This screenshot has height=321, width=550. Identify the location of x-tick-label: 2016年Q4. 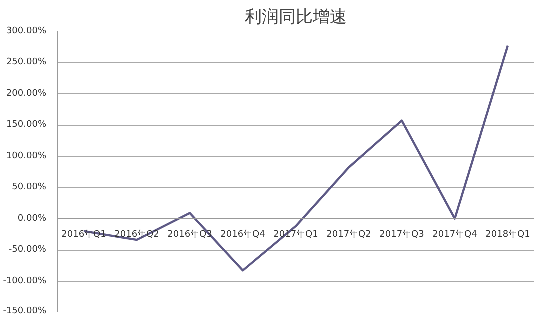
(243, 234).